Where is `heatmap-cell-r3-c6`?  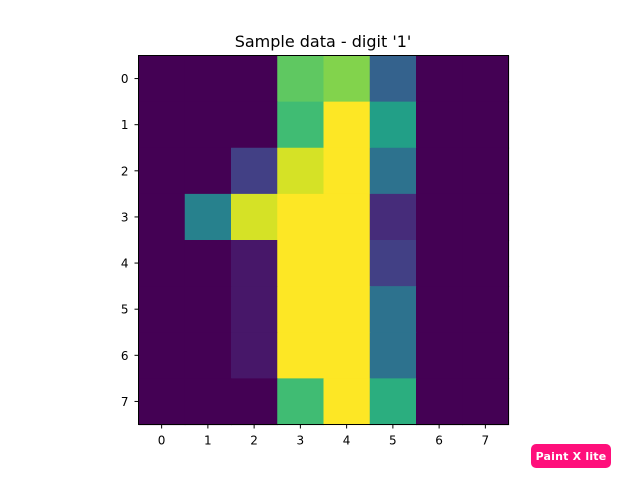 heatmap-cell-r3-c6 is located at coordinates (439, 217).